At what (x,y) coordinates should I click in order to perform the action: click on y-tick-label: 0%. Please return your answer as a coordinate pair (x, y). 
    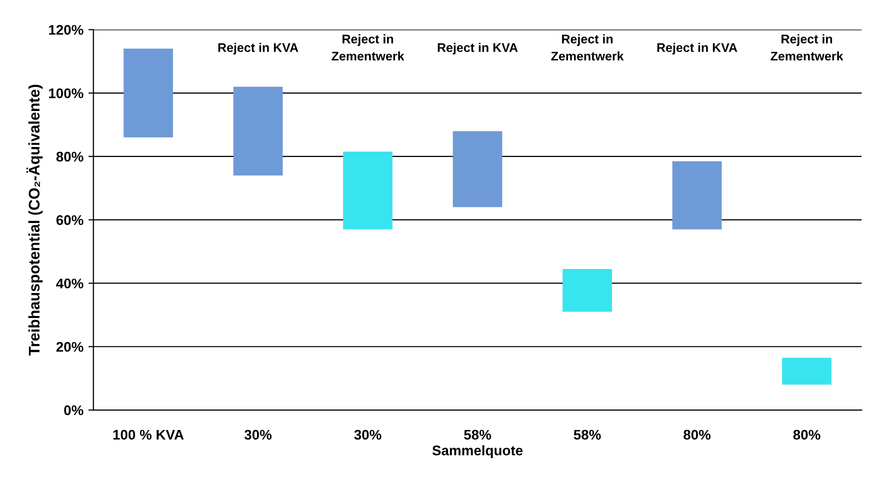
    Looking at the image, I should click on (74, 410).